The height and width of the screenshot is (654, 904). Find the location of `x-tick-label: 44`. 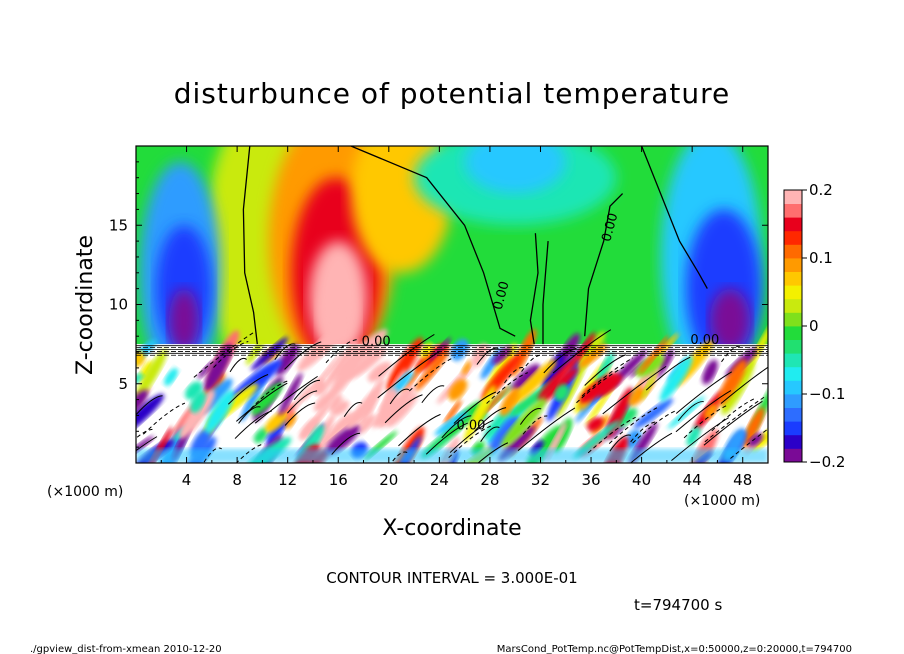

x-tick-label: 44 is located at coordinates (692, 480).